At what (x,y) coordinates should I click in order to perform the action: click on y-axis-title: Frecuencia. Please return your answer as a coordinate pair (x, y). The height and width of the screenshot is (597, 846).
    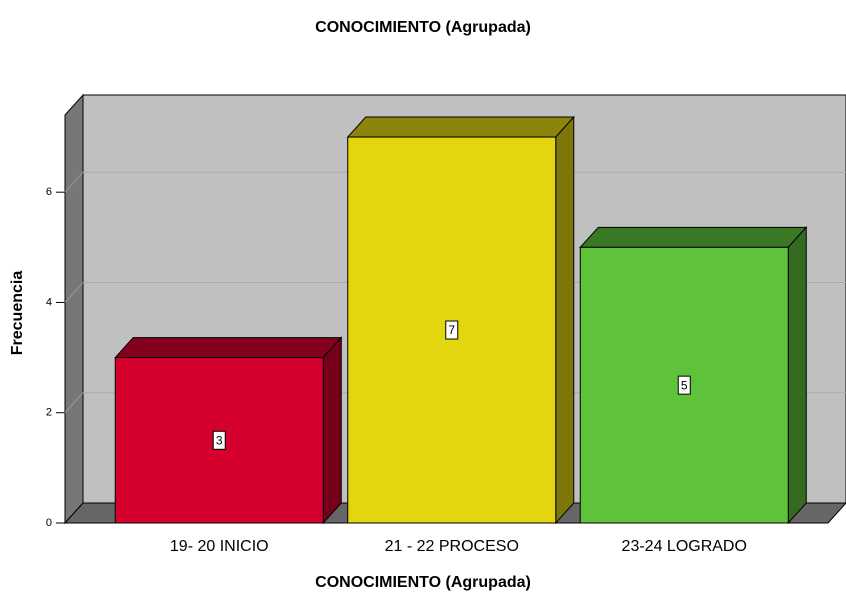
    Looking at the image, I should click on (17, 313).